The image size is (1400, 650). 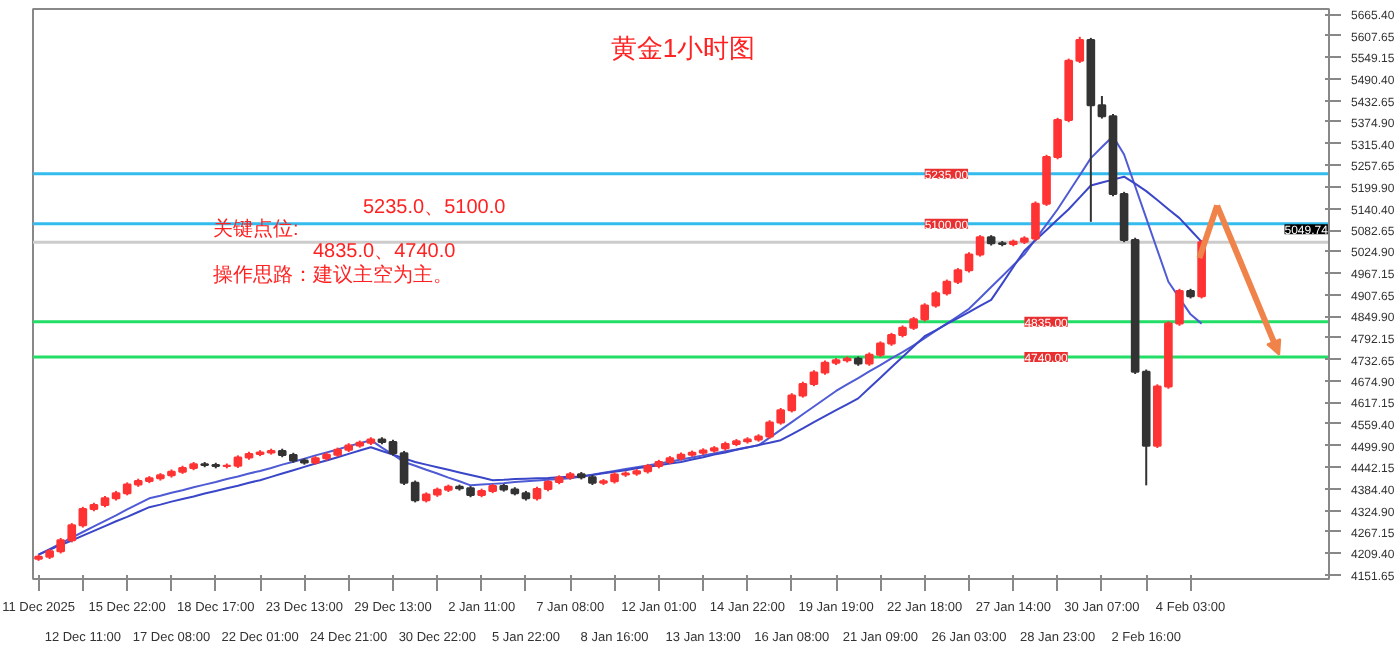 I want to click on annotation: 操作思路：建议主空为主。, so click(x=333, y=275).